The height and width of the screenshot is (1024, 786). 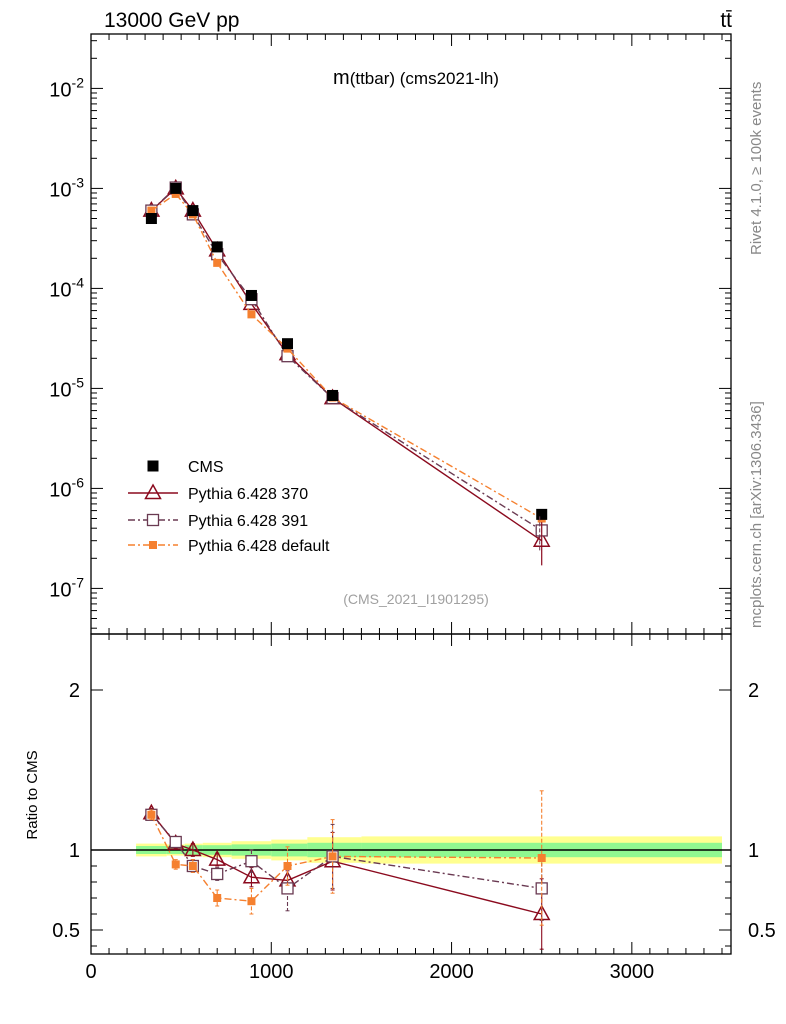 I want to click on legend-marker-cms, so click(x=153, y=466).